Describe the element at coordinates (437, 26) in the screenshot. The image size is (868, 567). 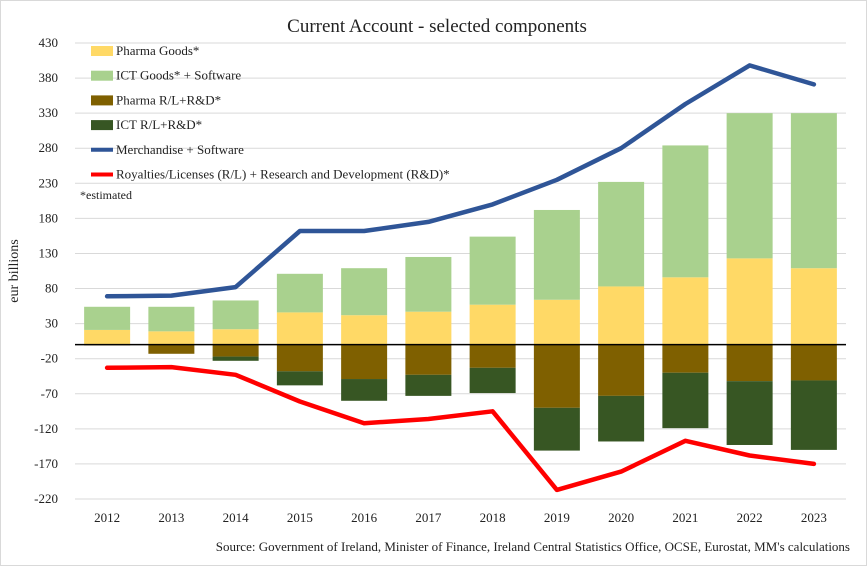
I see `chart-title: Current Account - selected components` at that location.